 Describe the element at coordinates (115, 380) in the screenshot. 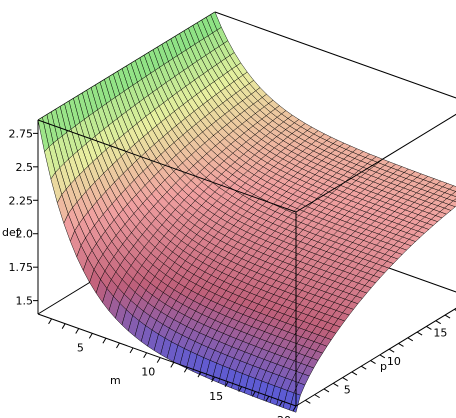

I see `x-axis-title: m` at that location.